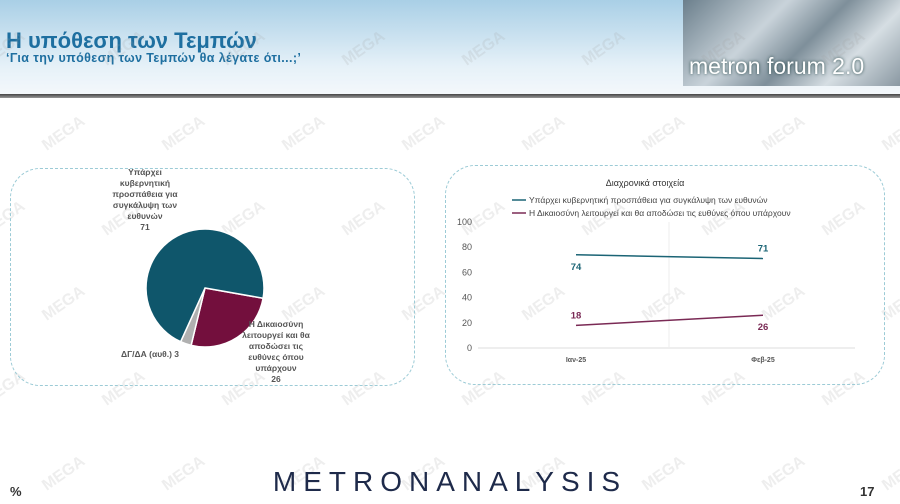 The height and width of the screenshot is (504, 900). Describe the element at coordinates (145, 205) in the screenshot. I see `pie-label-cover-up: συγκάλυψη των` at that location.